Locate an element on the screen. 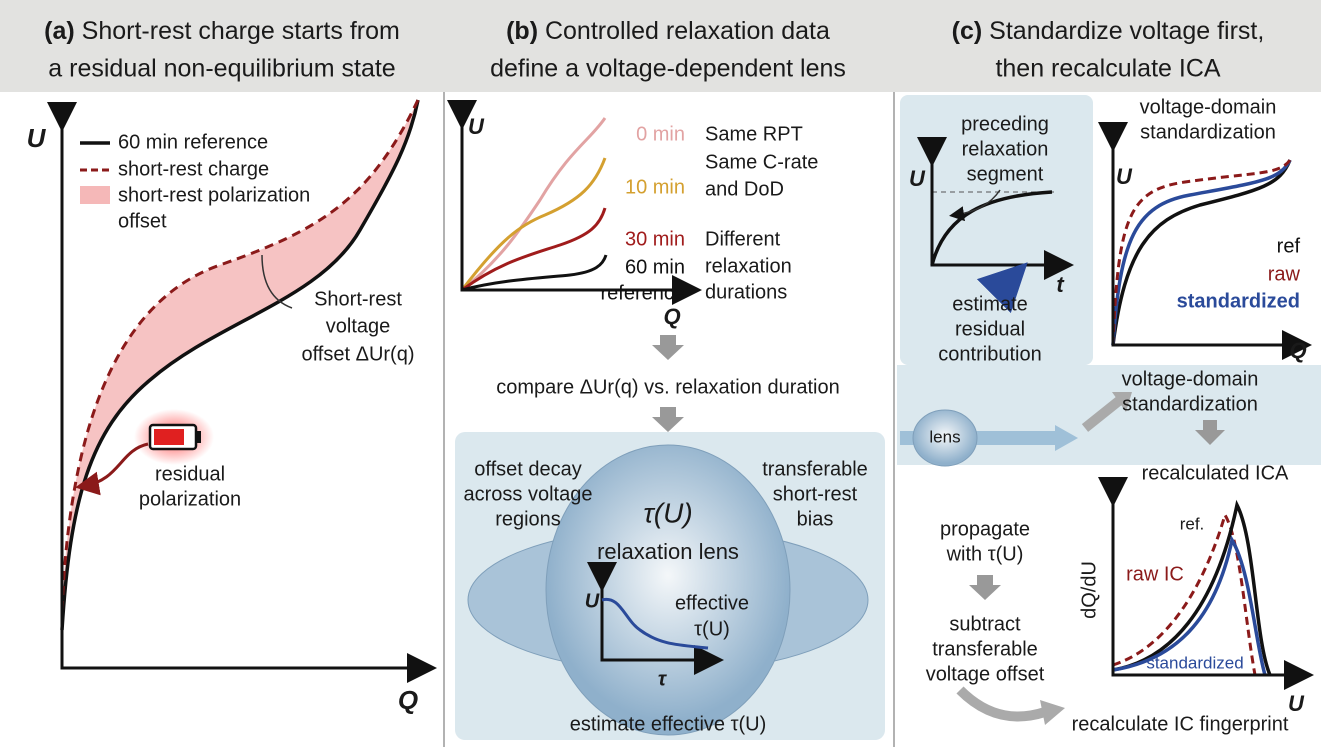  note: transferable is located at coordinates (815, 469).